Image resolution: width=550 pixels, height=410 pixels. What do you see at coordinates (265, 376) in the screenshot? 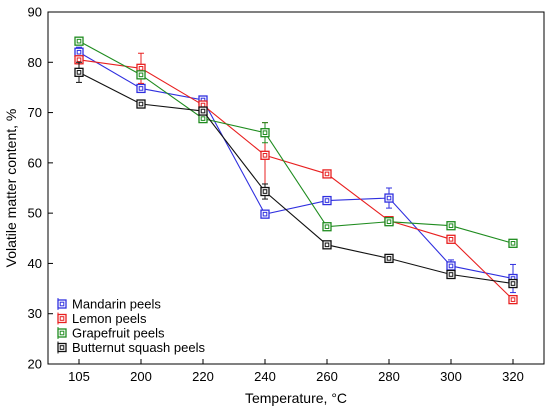
I see `x-tick-label: 240` at bounding box center [265, 376].